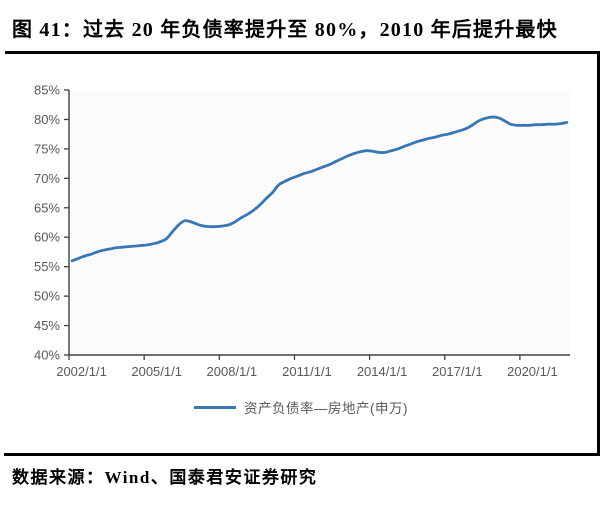 This screenshot has height=506, width=602. I want to click on svg-text: 2005/1/1, so click(156, 371).